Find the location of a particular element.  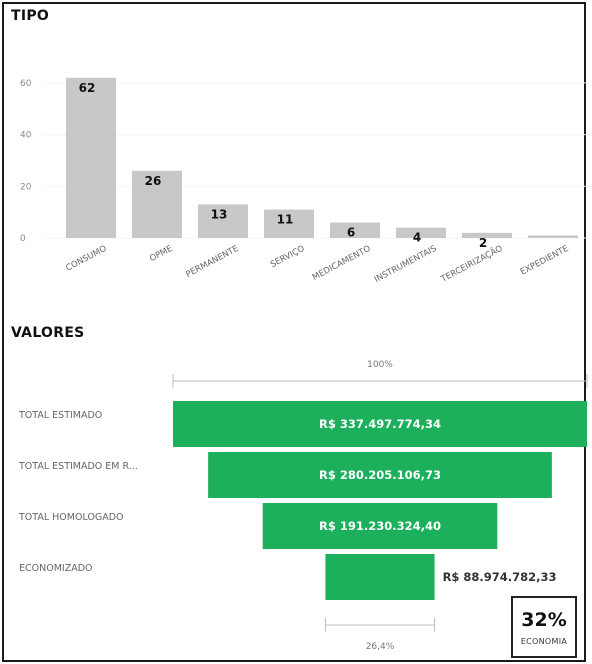

y-tick-label: 0 is located at coordinates (23, 239).